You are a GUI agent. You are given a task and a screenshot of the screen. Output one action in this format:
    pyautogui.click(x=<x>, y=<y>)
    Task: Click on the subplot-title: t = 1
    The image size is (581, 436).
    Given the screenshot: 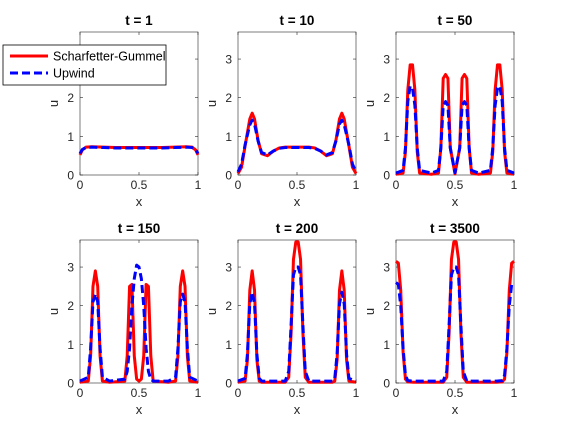 What is the action you would take?
    pyautogui.click(x=139, y=20)
    